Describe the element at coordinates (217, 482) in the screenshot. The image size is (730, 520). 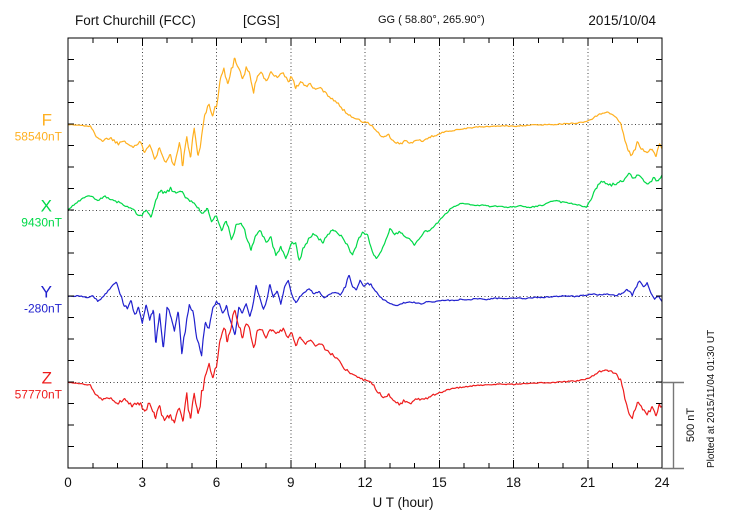
I see `x-tick-label: 6` at that location.